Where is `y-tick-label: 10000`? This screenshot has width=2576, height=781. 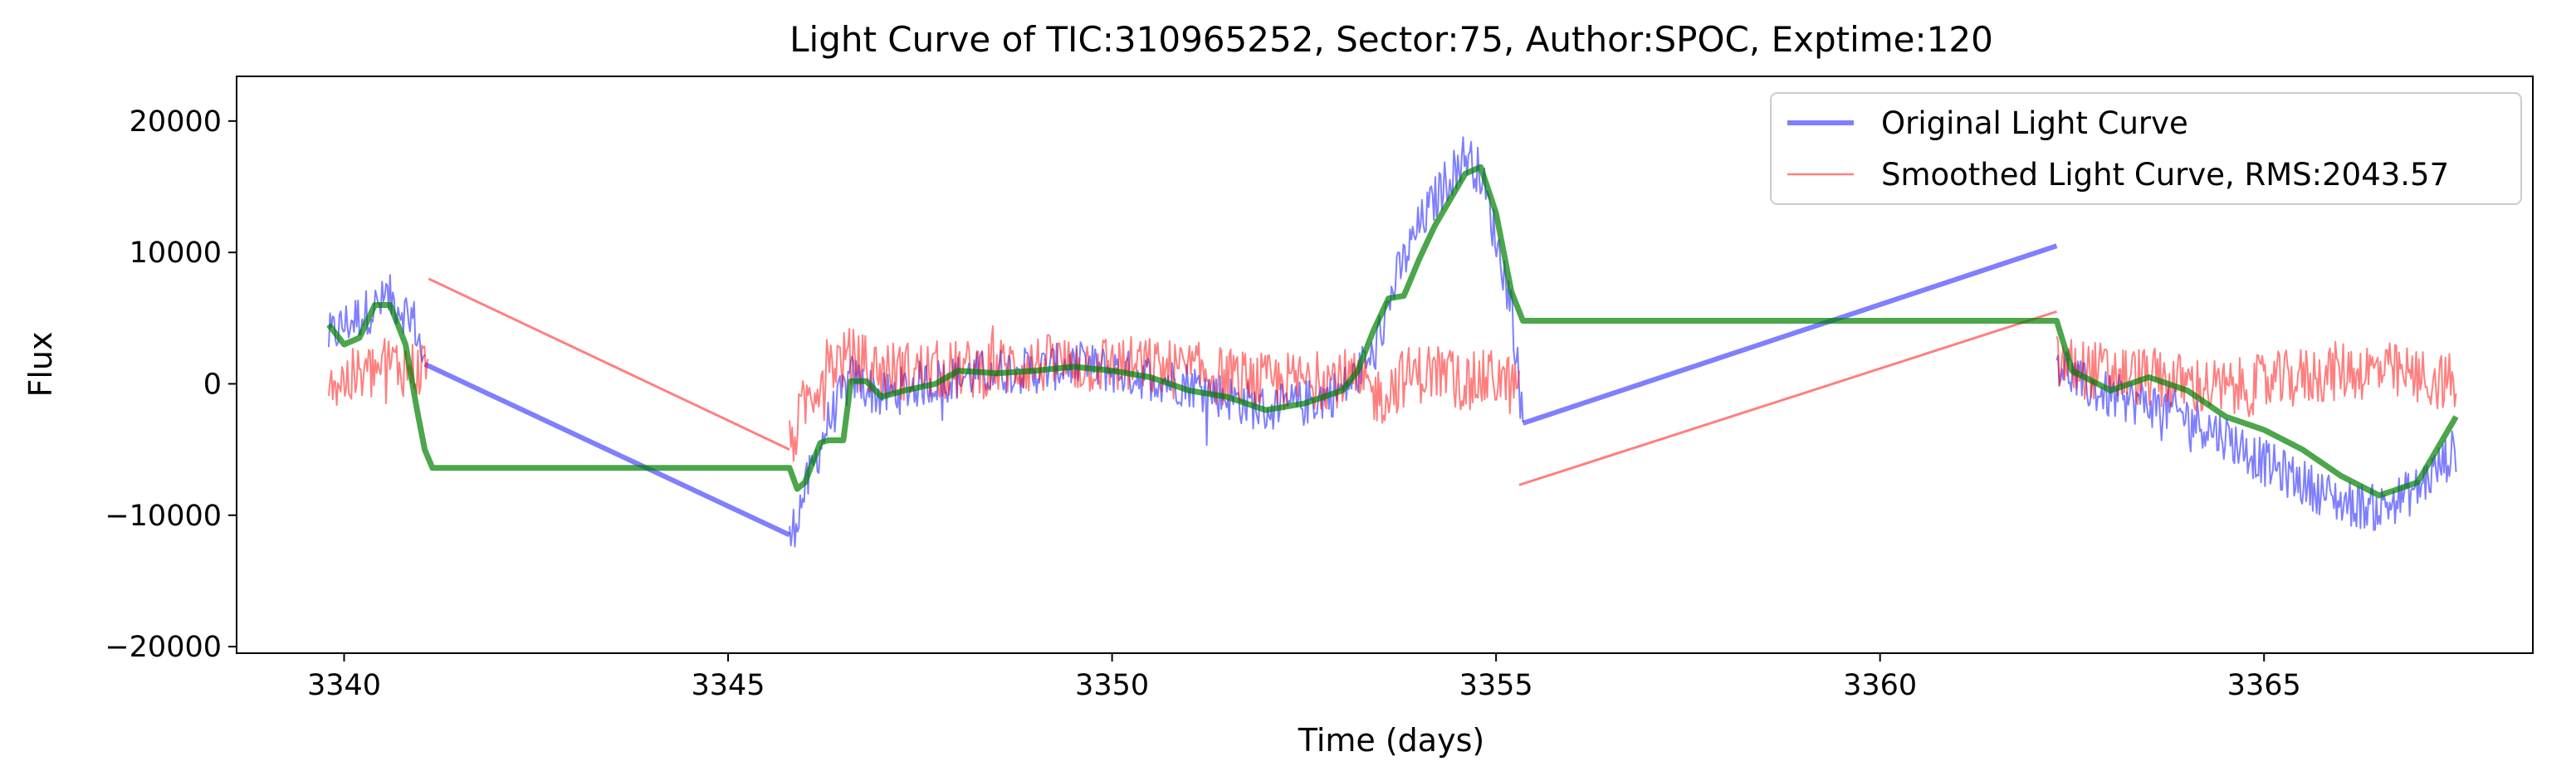
y-tick-label: 10000 is located at coordinates (176, 253).